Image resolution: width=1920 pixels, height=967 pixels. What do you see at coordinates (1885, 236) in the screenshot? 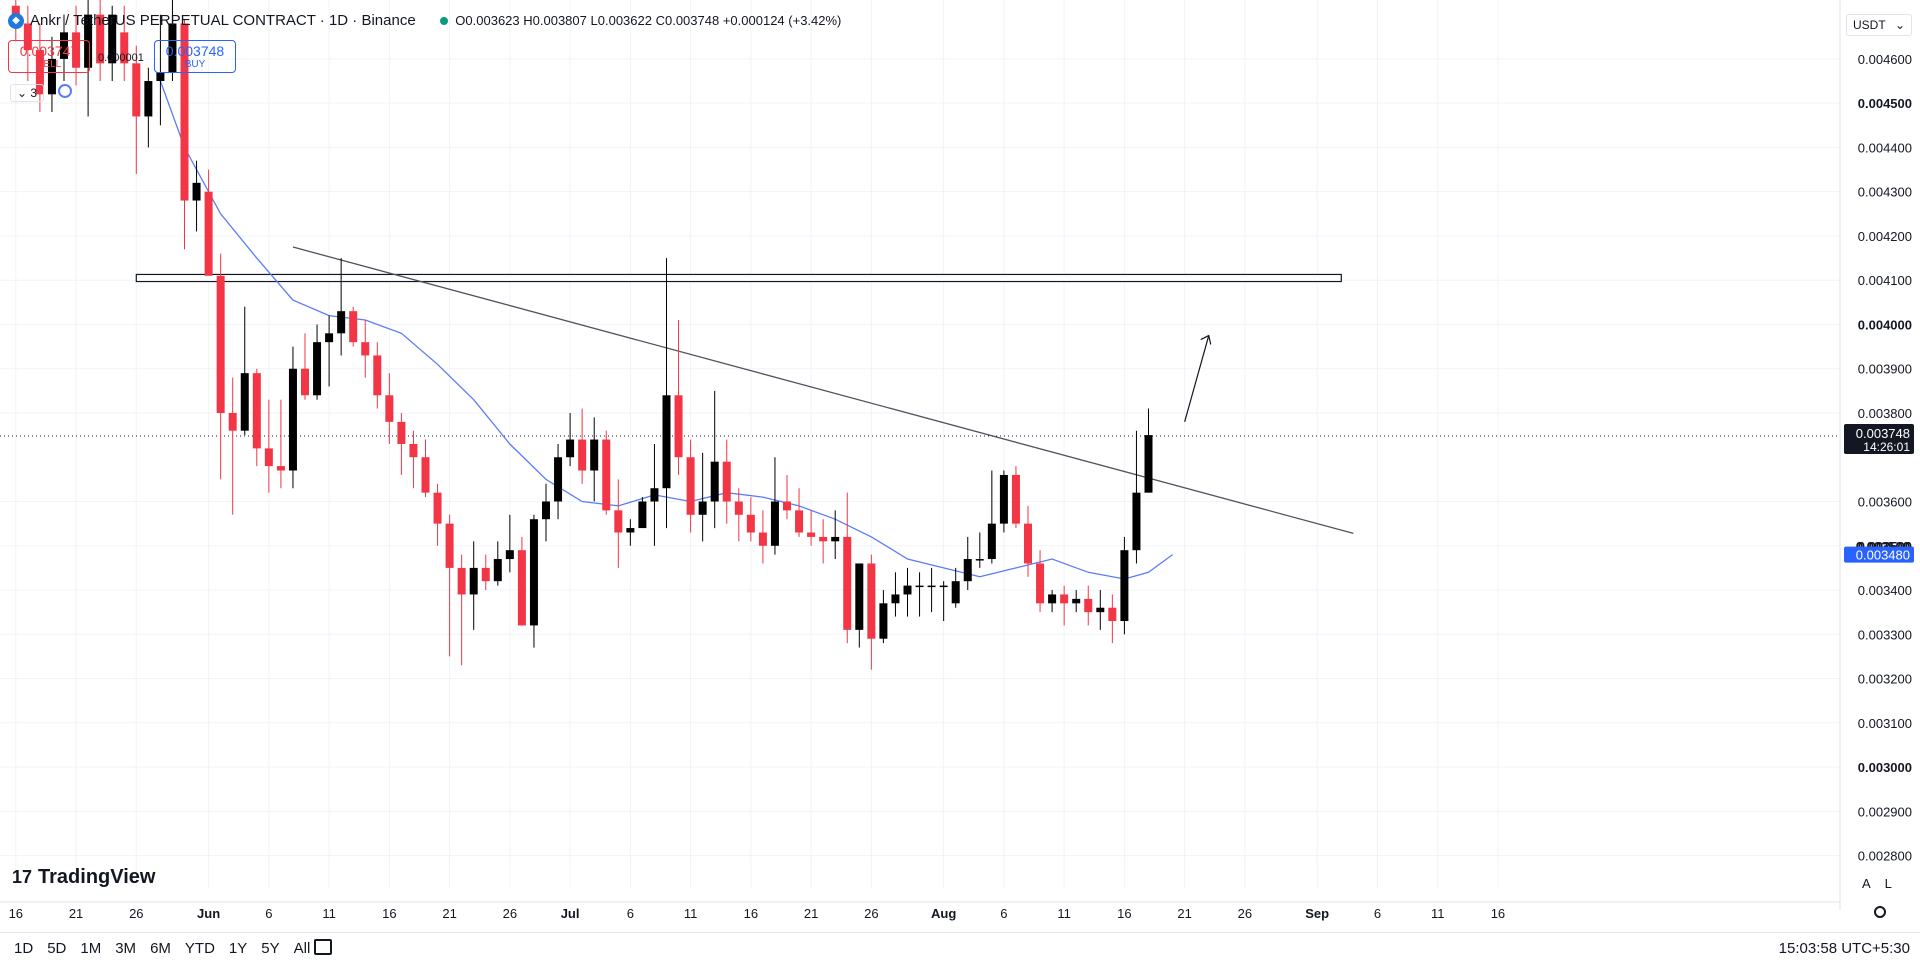
I see `price-tick-label: 0.004200` at bounding box center [1885, 236].